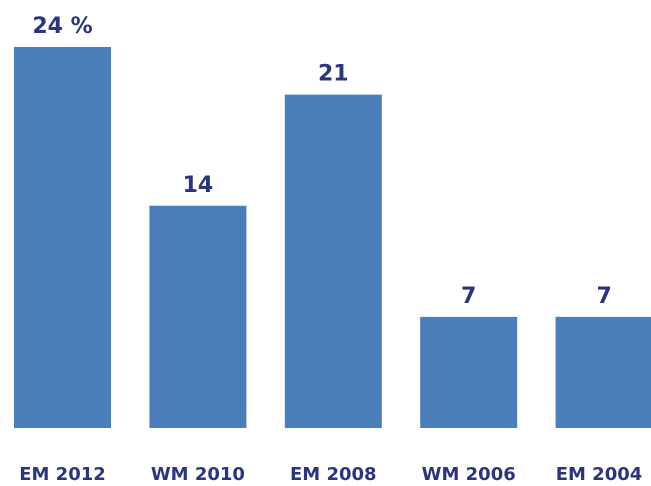 This screenshot has width=651, height=486. I want to click on x-tick-label: EM 2012, so click(62, 474).